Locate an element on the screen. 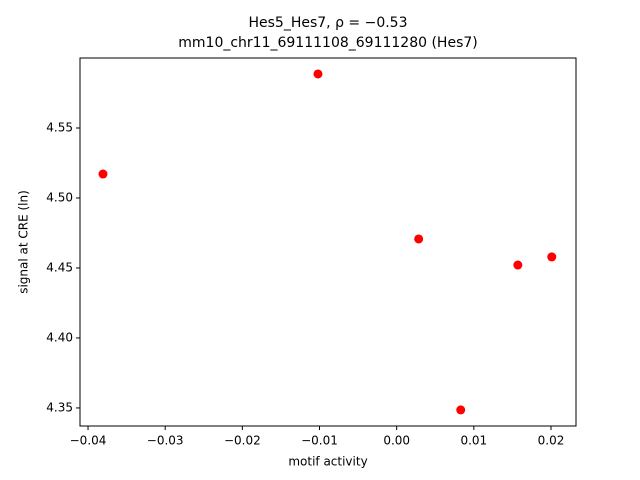  y-axis-label: signal at CRE (ln) is located at coordinates (24, 242).